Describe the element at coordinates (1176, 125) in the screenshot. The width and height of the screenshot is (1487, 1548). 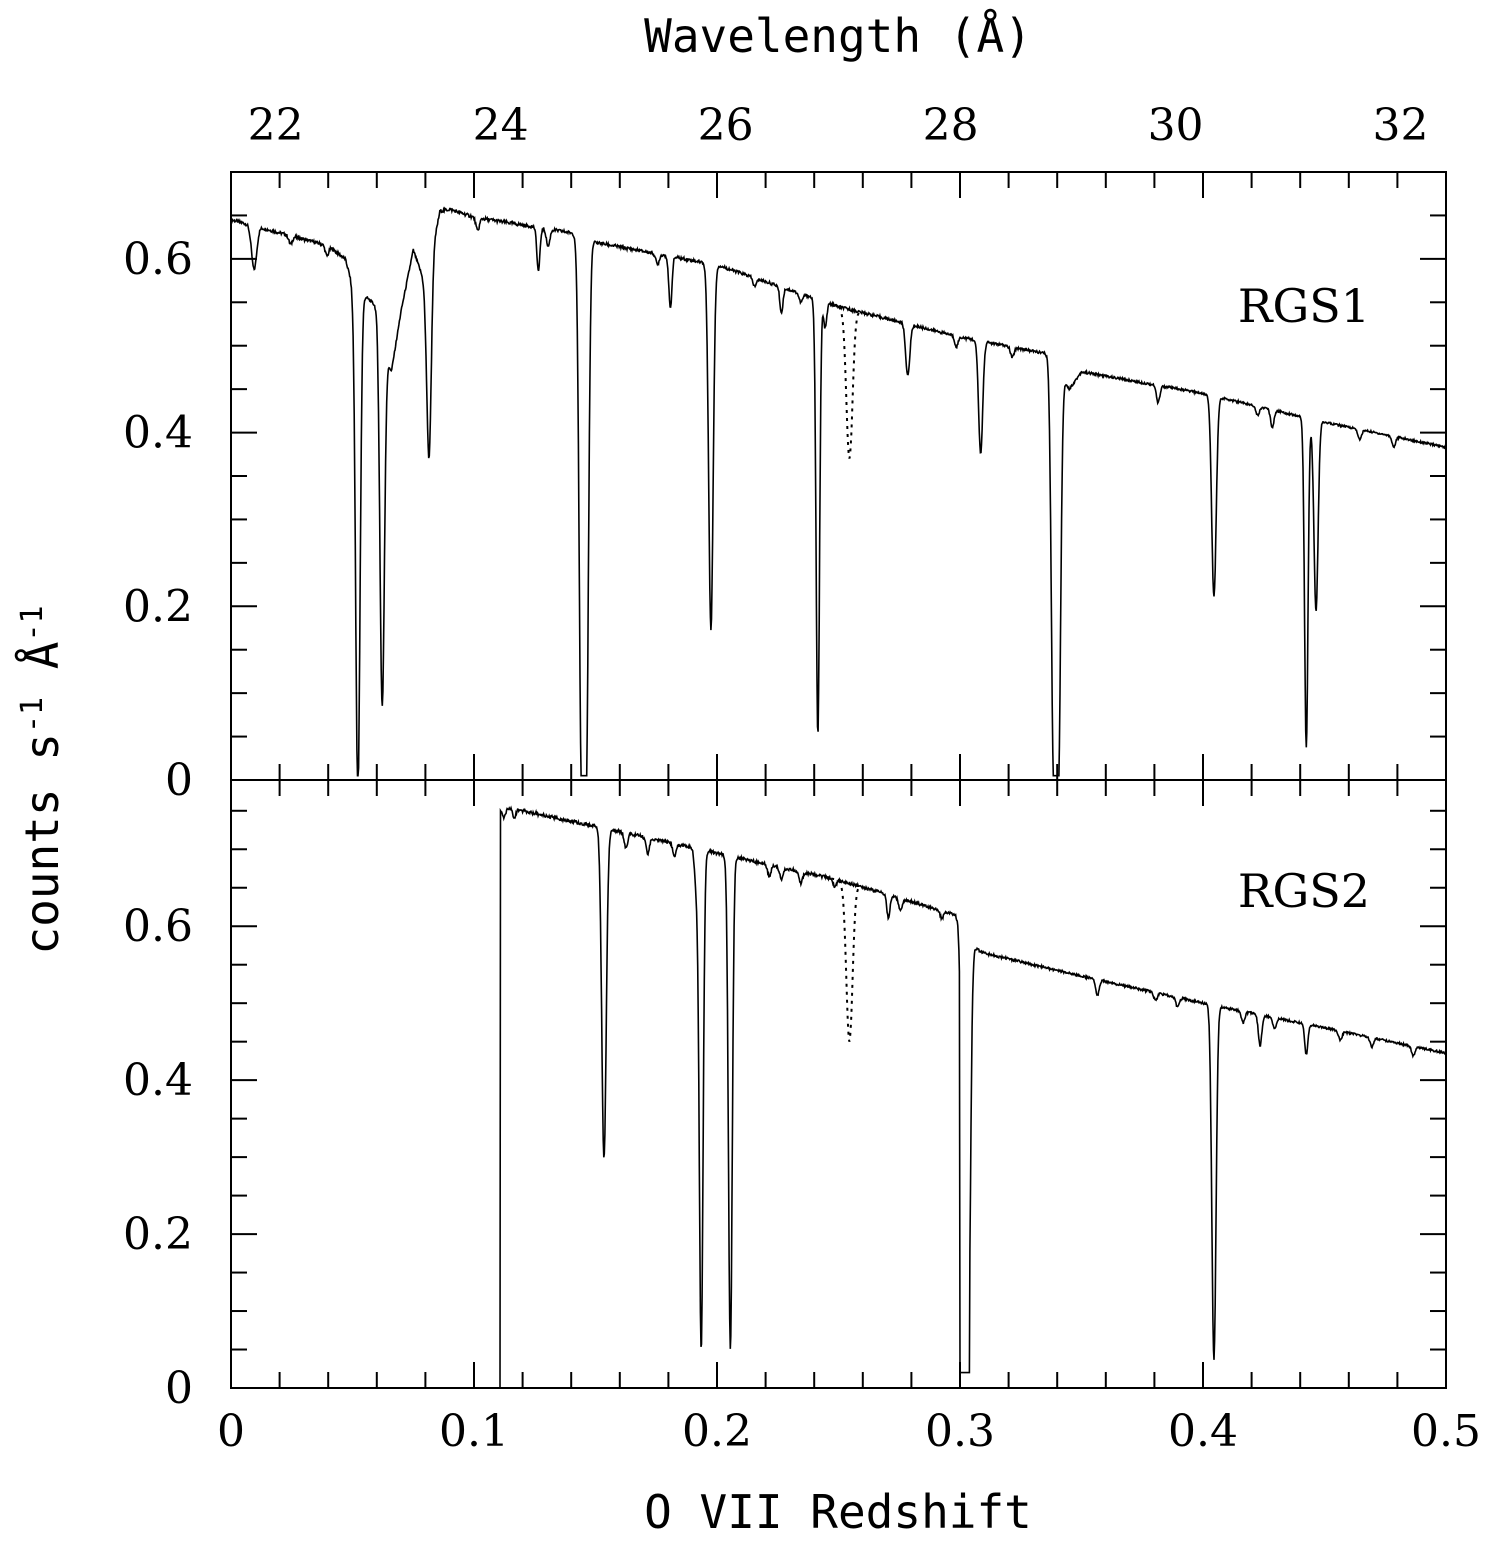
I see `top-tick-label: 30` at that location.